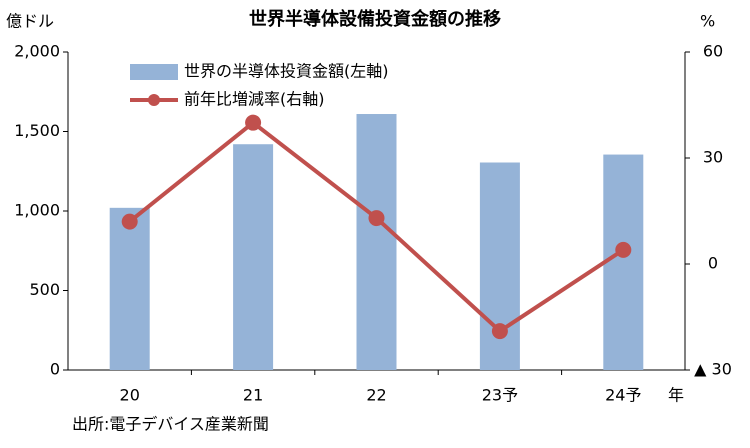 This screenshot has height=448, width=750. Describe the element at coordinates (55, 369) in the screenshot. I see `y-tick-label: 0` at that location.